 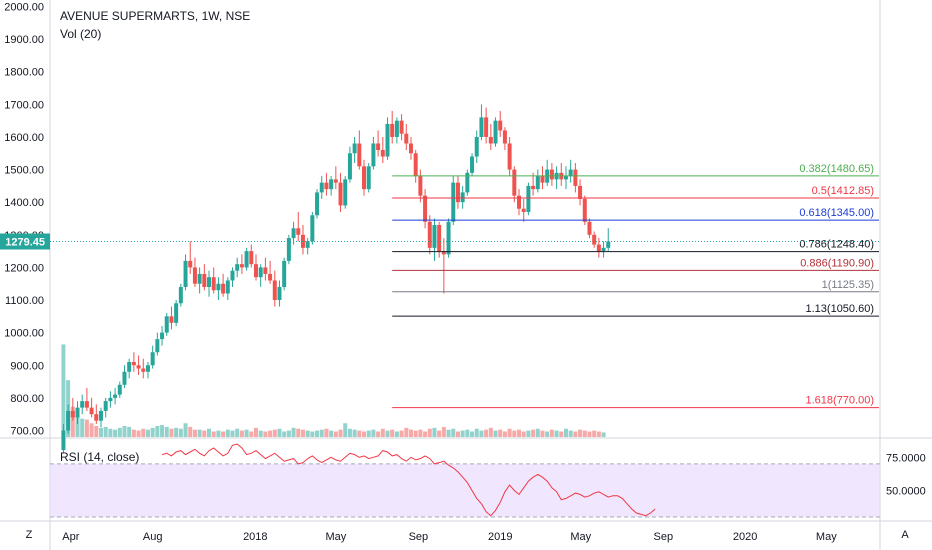 What do you see at coordinates (848, 285) in the screenshot?
I see `fib-level-label: 1(1125.35)` at bounding box center [848, 285].